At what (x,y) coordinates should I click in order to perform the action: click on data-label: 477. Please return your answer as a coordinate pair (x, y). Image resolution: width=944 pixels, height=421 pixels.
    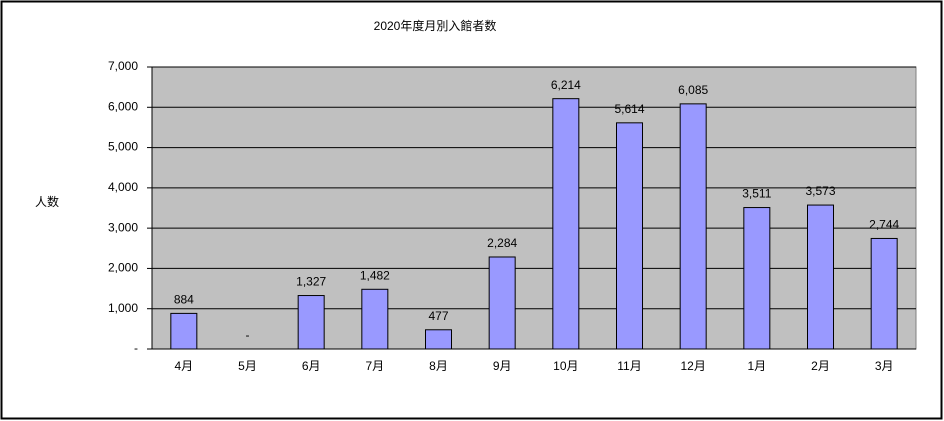
    Looking at the image, I should click on (438, 316).